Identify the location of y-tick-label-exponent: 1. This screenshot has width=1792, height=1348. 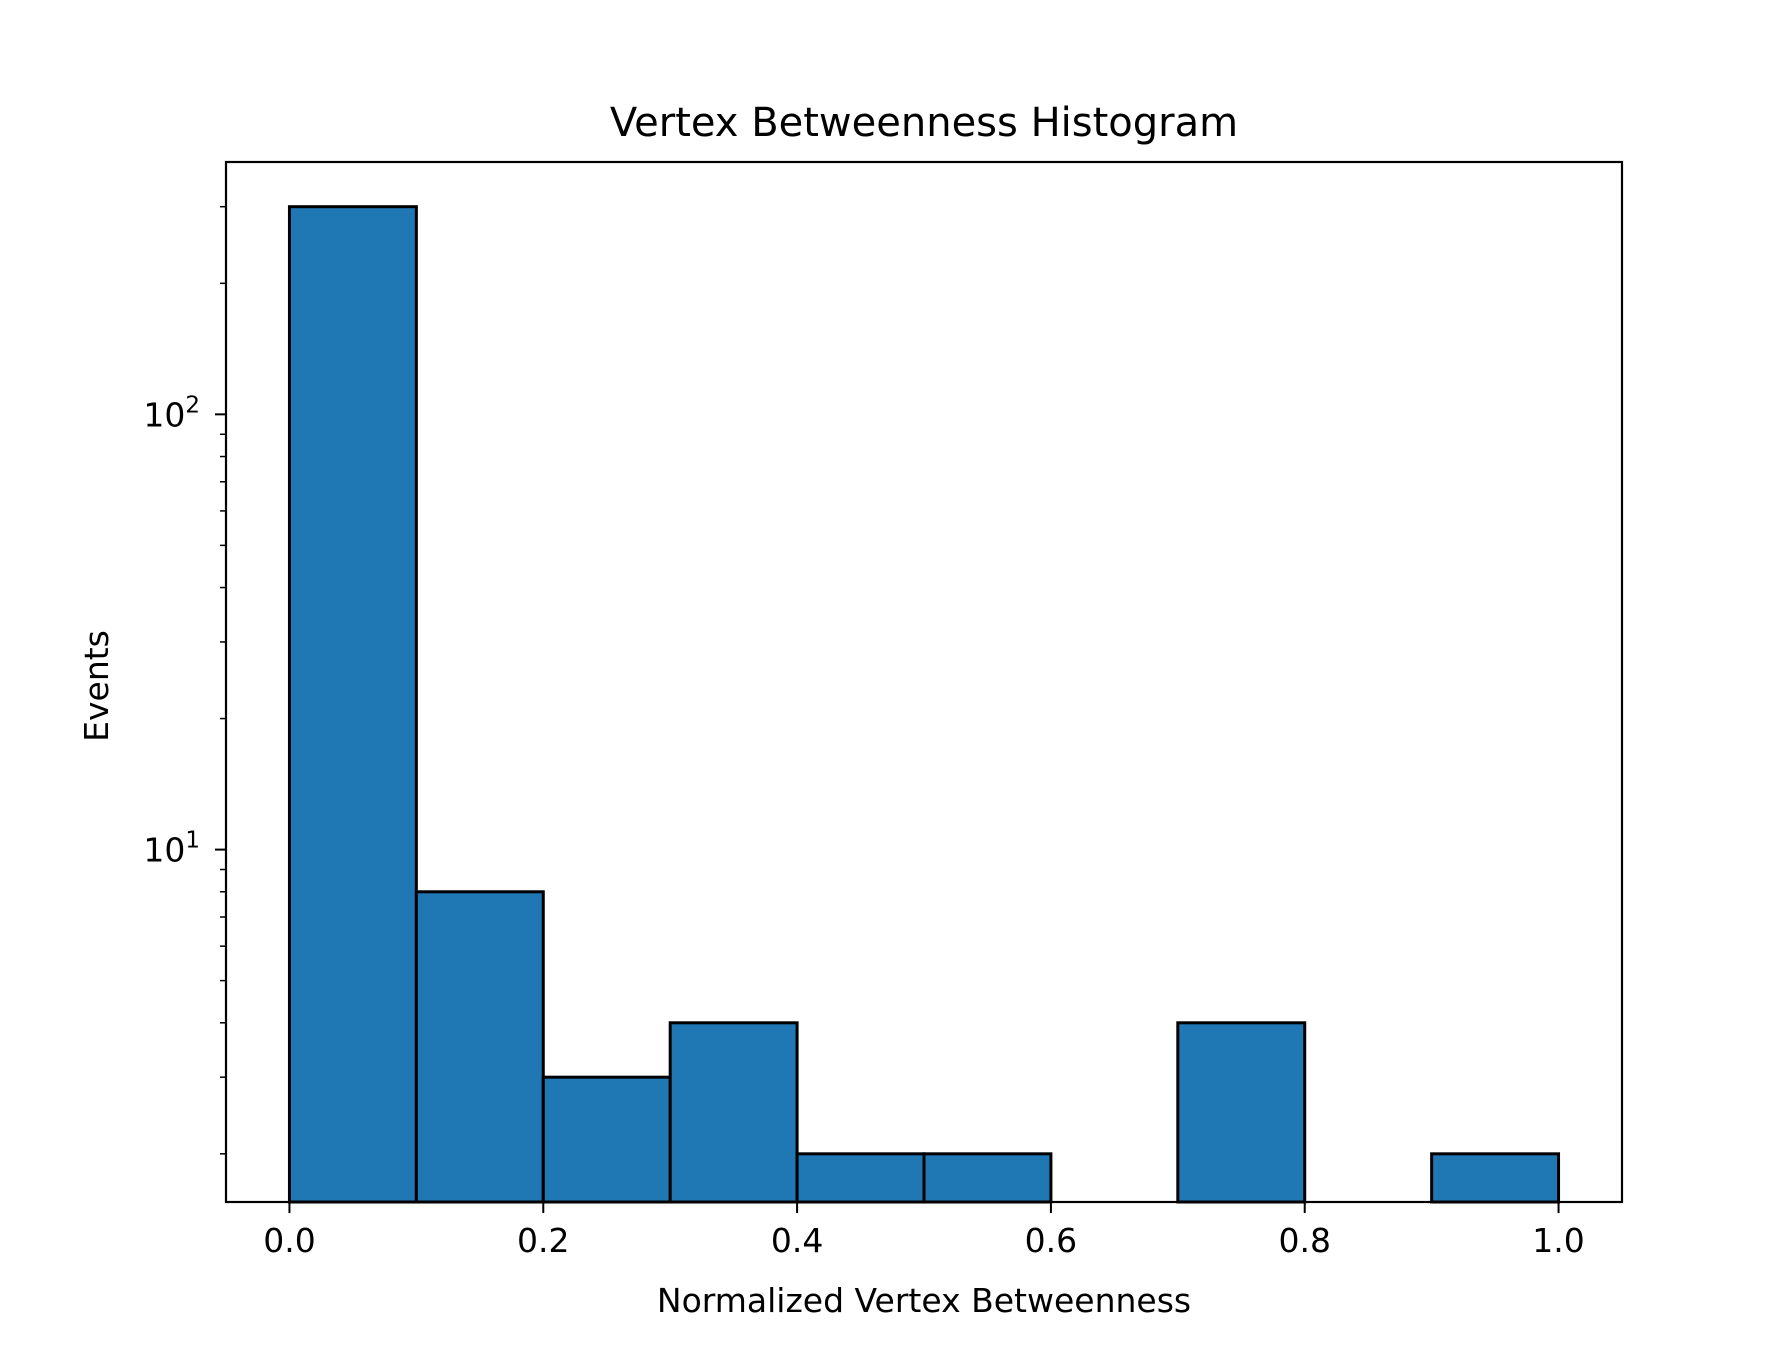
(192, 841).